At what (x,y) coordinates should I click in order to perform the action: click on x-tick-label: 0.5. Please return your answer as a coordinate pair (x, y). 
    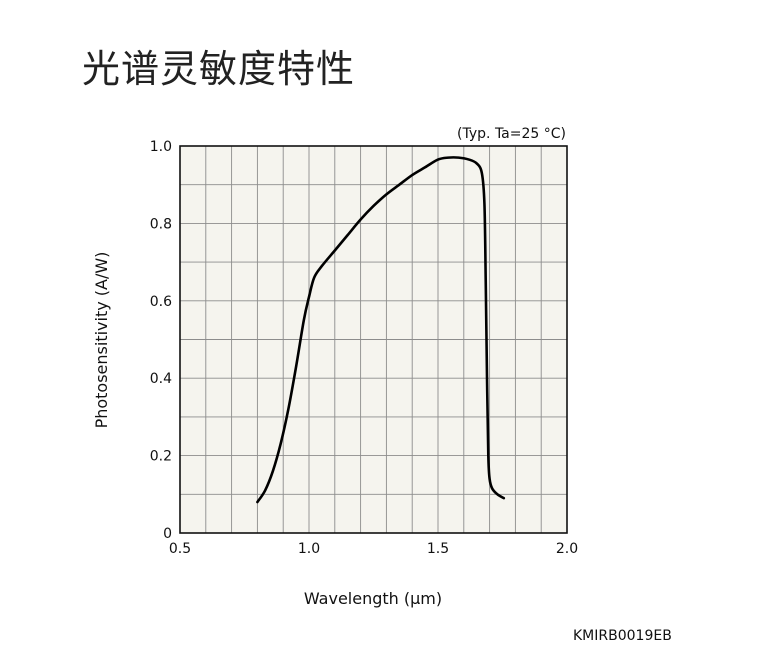
    Looking at the image, I should click on (180, 549).